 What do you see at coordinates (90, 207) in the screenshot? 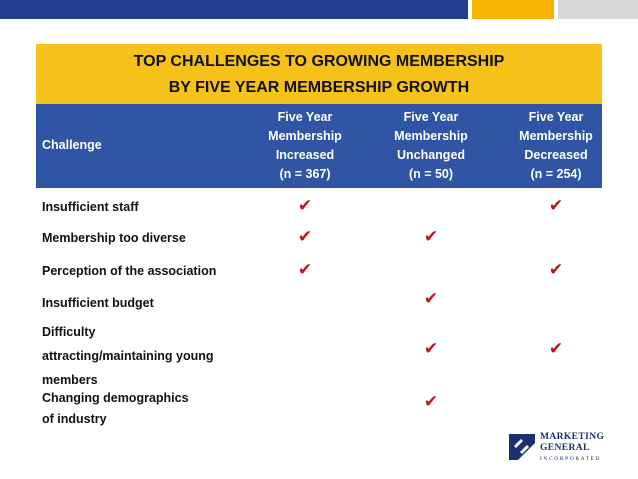
I see `row-label: Insufficient staff` at bounding box center [90, 207].